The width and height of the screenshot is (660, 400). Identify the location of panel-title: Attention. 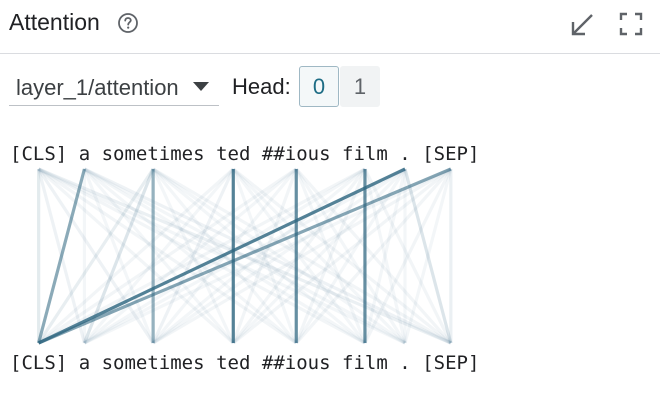
(54, 22).